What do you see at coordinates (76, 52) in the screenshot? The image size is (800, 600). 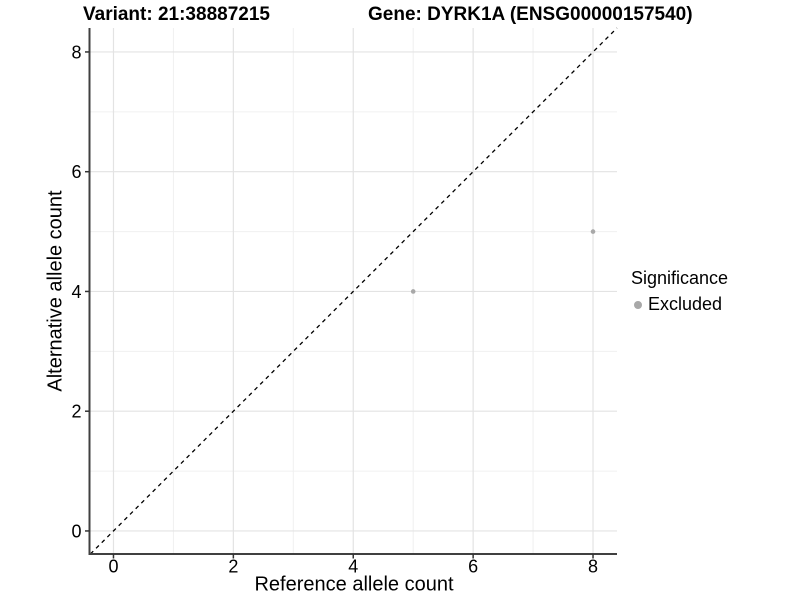 I see `y-tick-label: 8` at bounding box center [76, 52].